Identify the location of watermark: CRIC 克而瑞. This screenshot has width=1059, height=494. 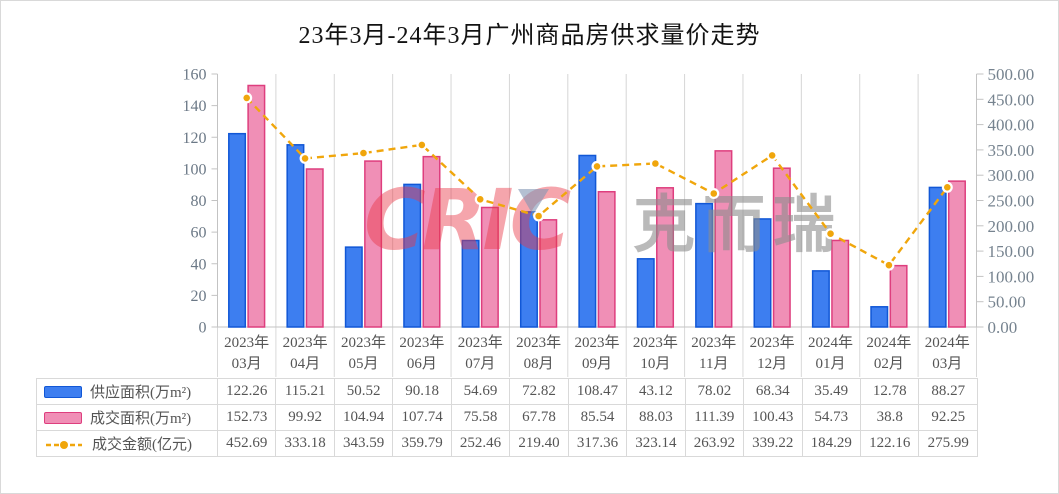
(603, 220).